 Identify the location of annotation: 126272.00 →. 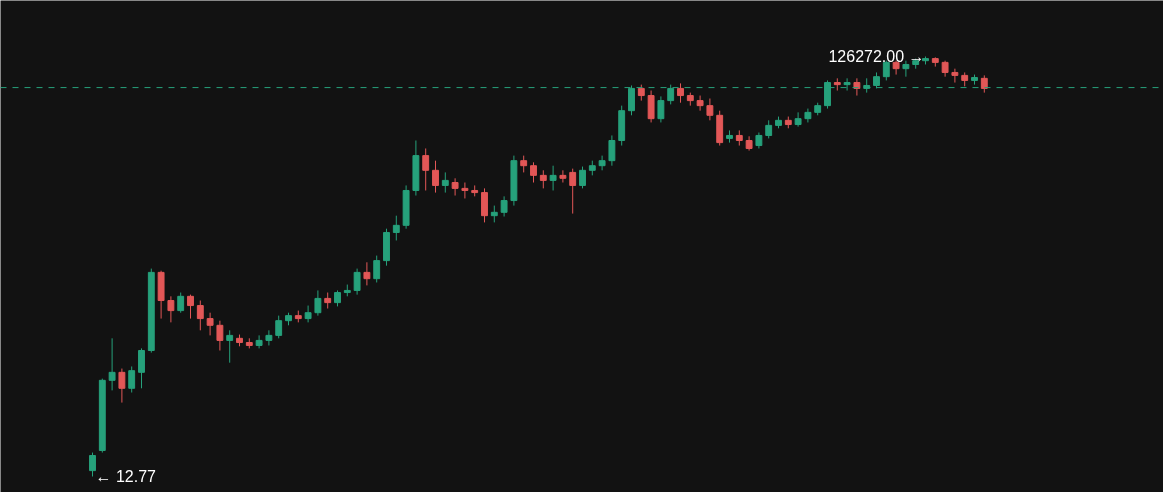
(876, 56).